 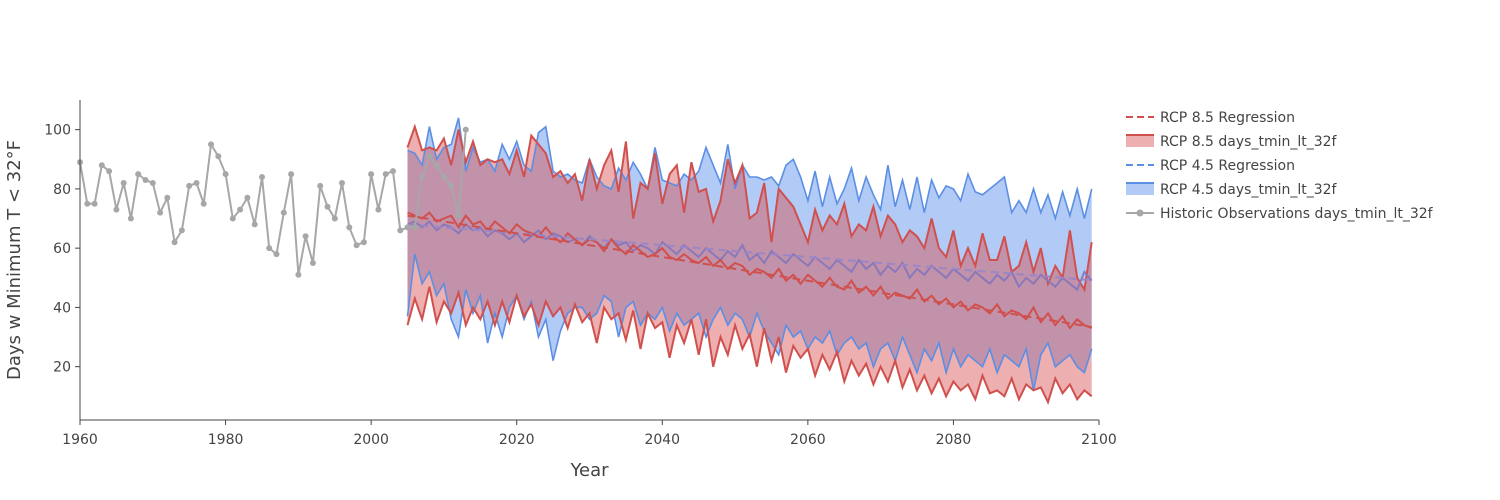 I want to click on y-axis-ticks: 20 40 60 80 100, so click(x=62, y=249).